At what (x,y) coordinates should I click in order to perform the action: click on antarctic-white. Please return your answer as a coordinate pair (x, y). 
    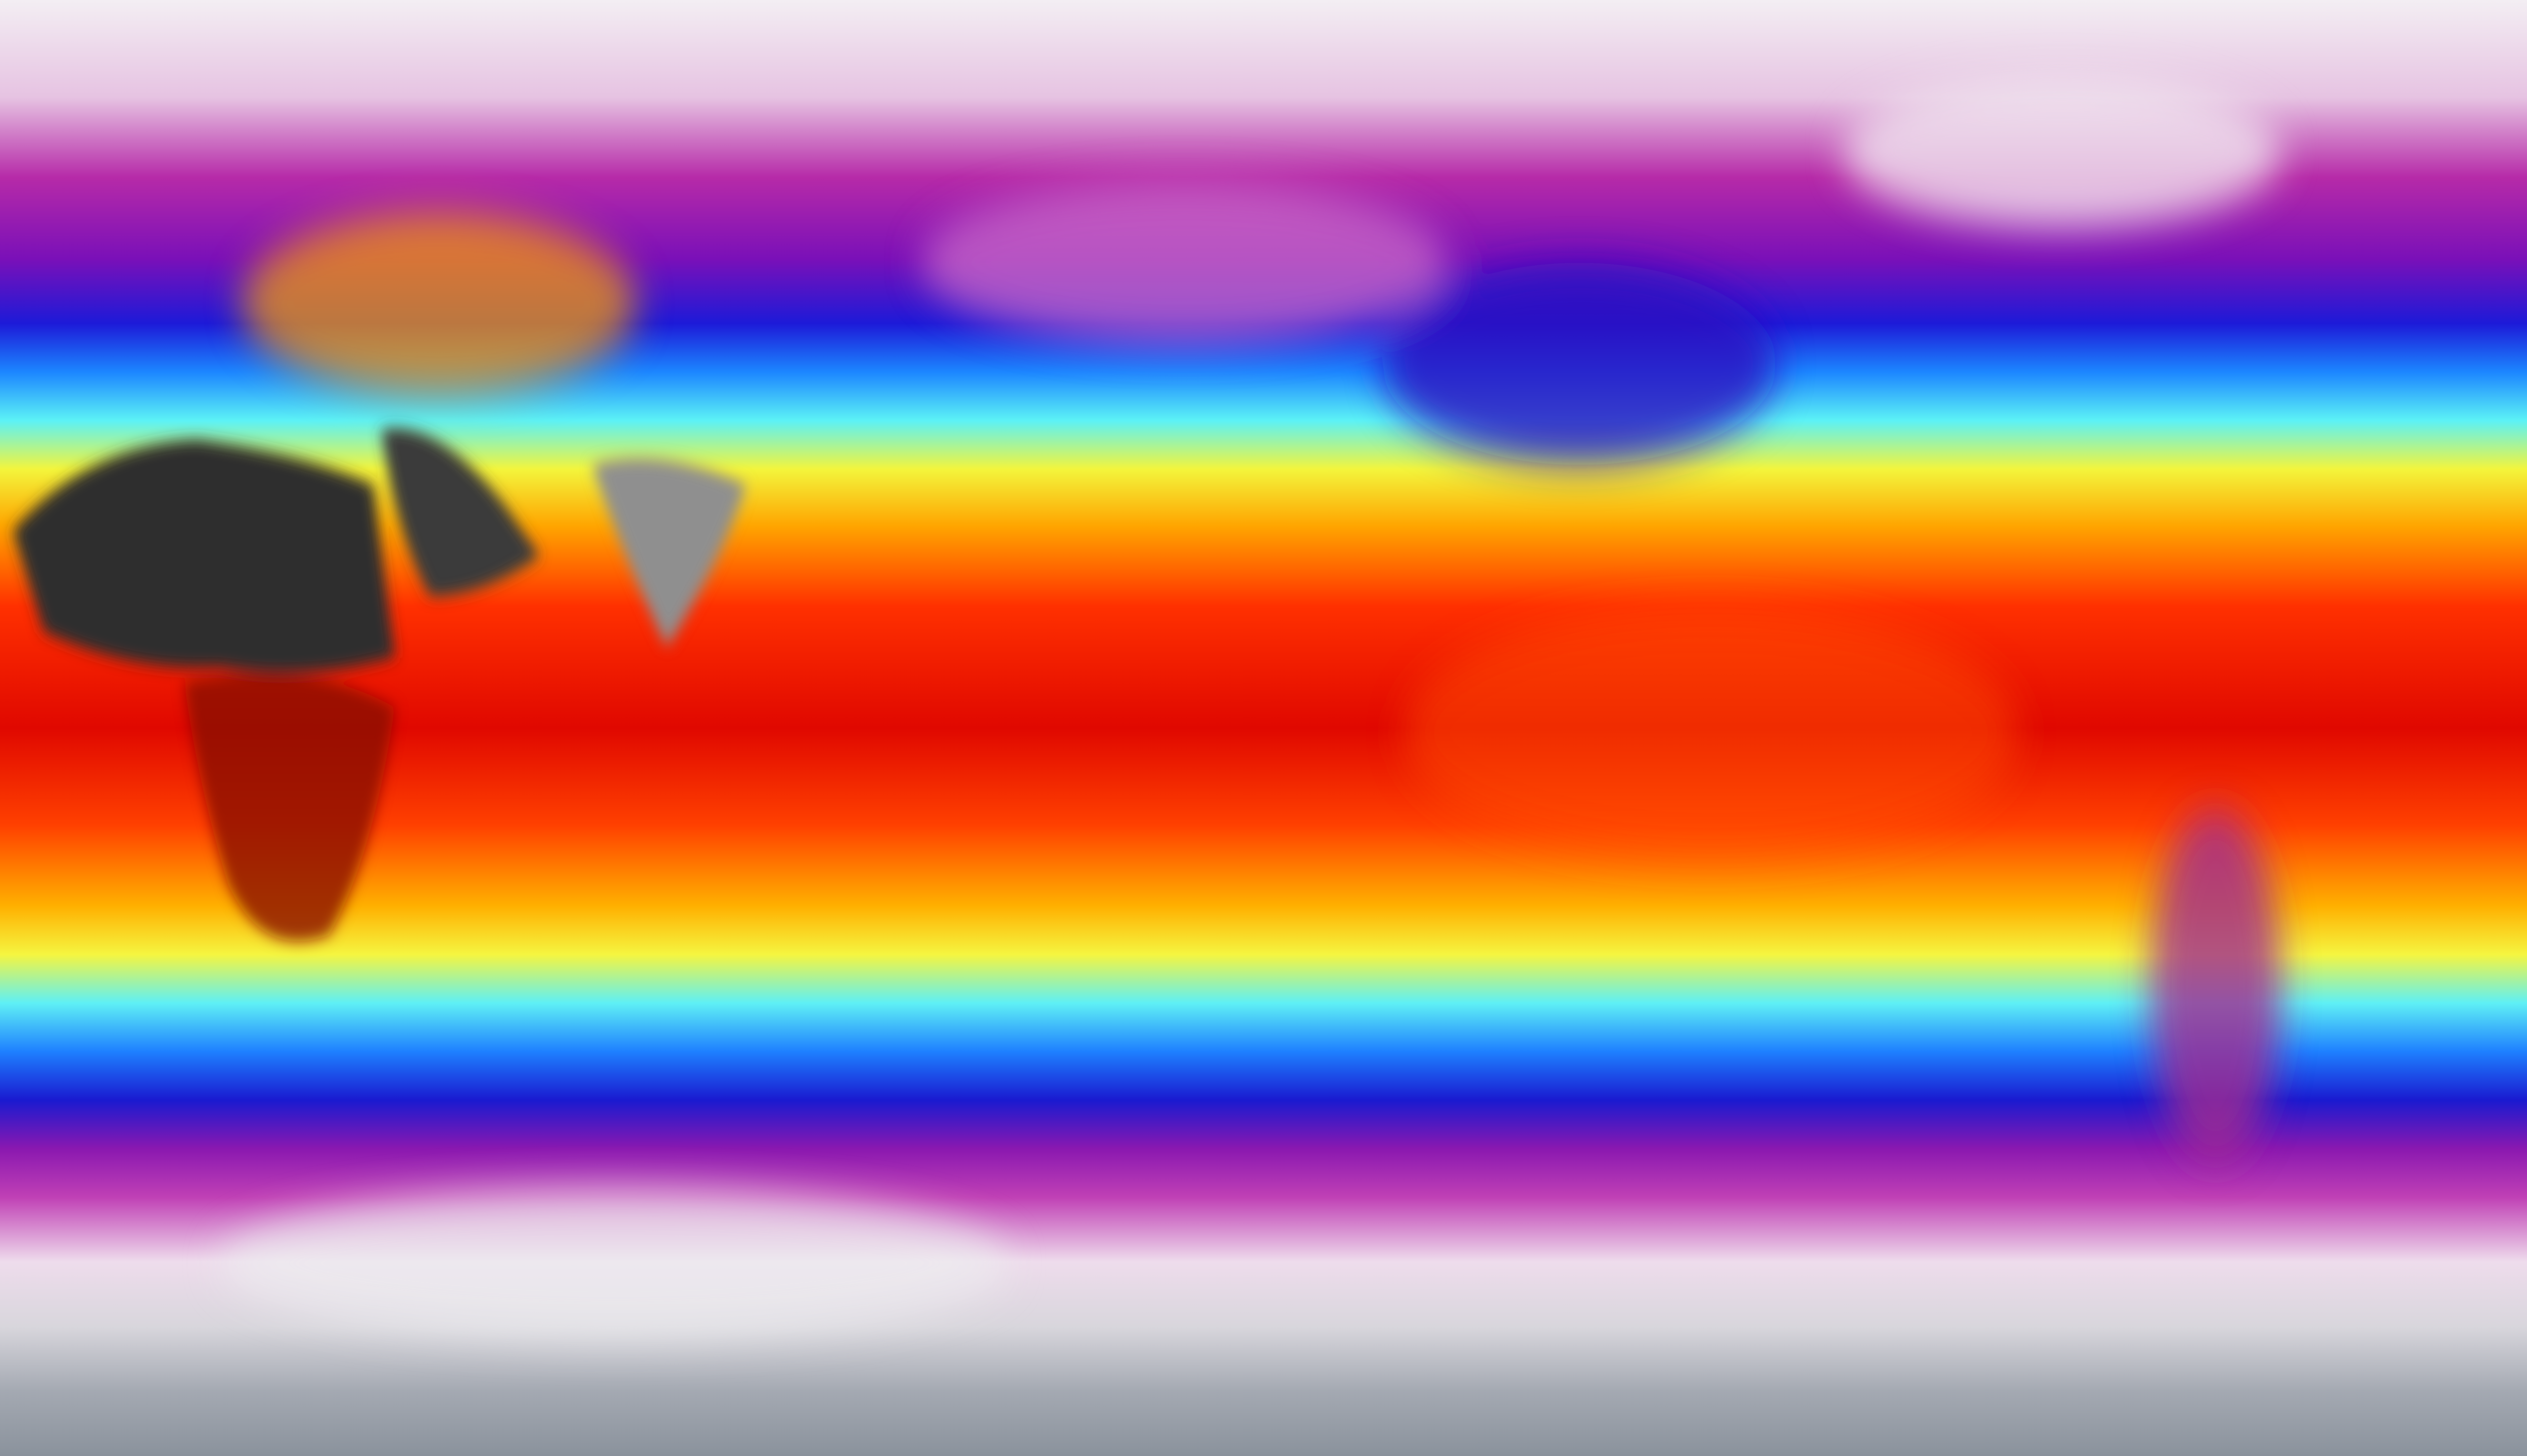
    Looking at the image, I should click on (614, 1263).